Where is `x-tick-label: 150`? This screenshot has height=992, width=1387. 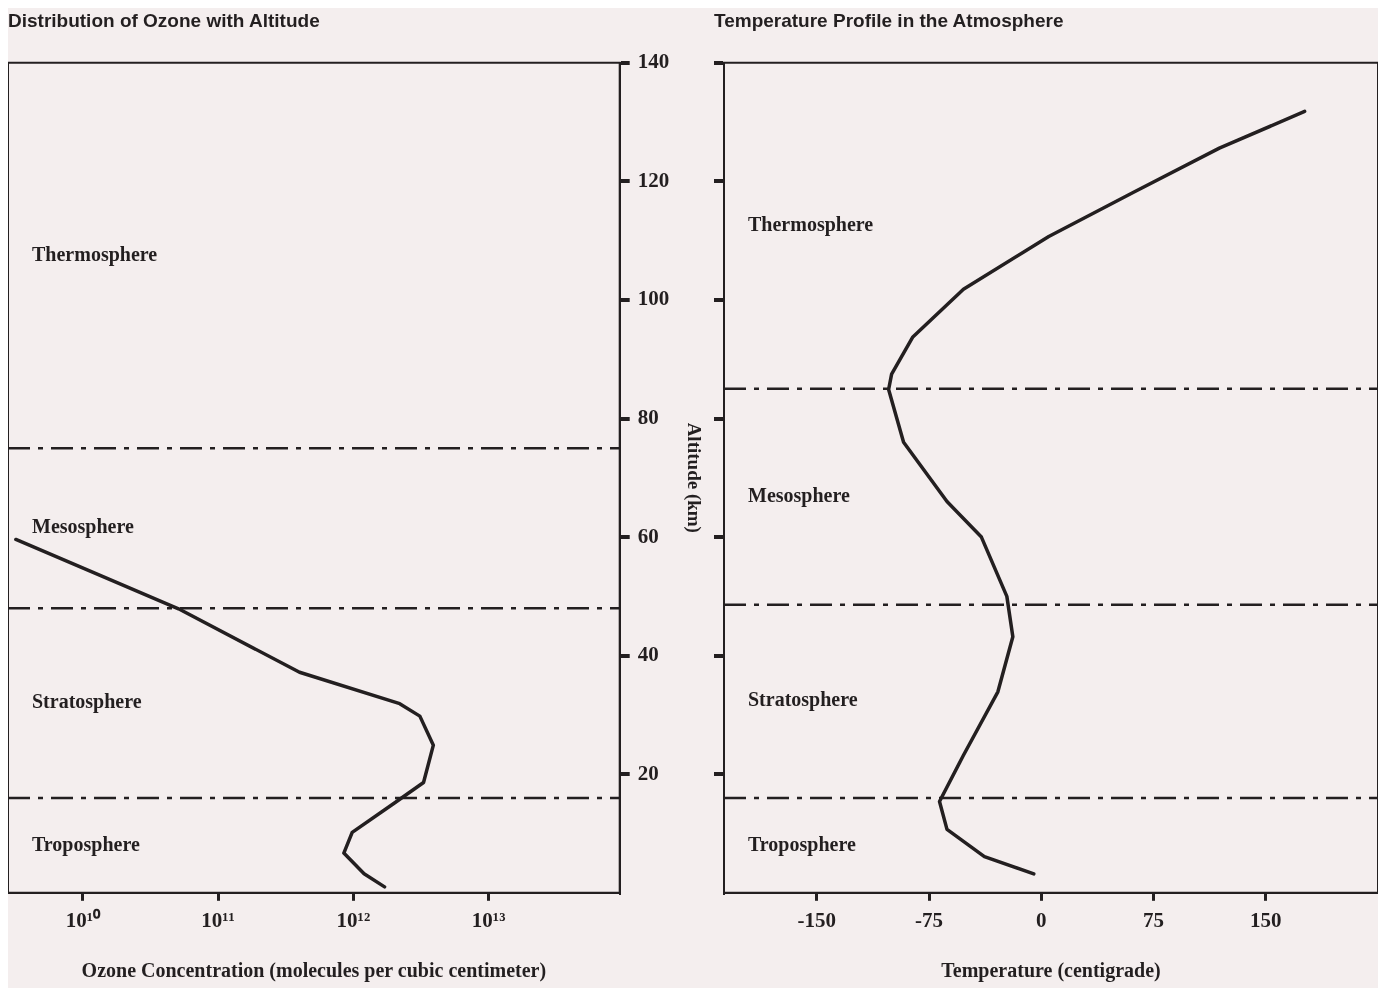
x-tick-label: 150 is located at coordinates (1266, 919).